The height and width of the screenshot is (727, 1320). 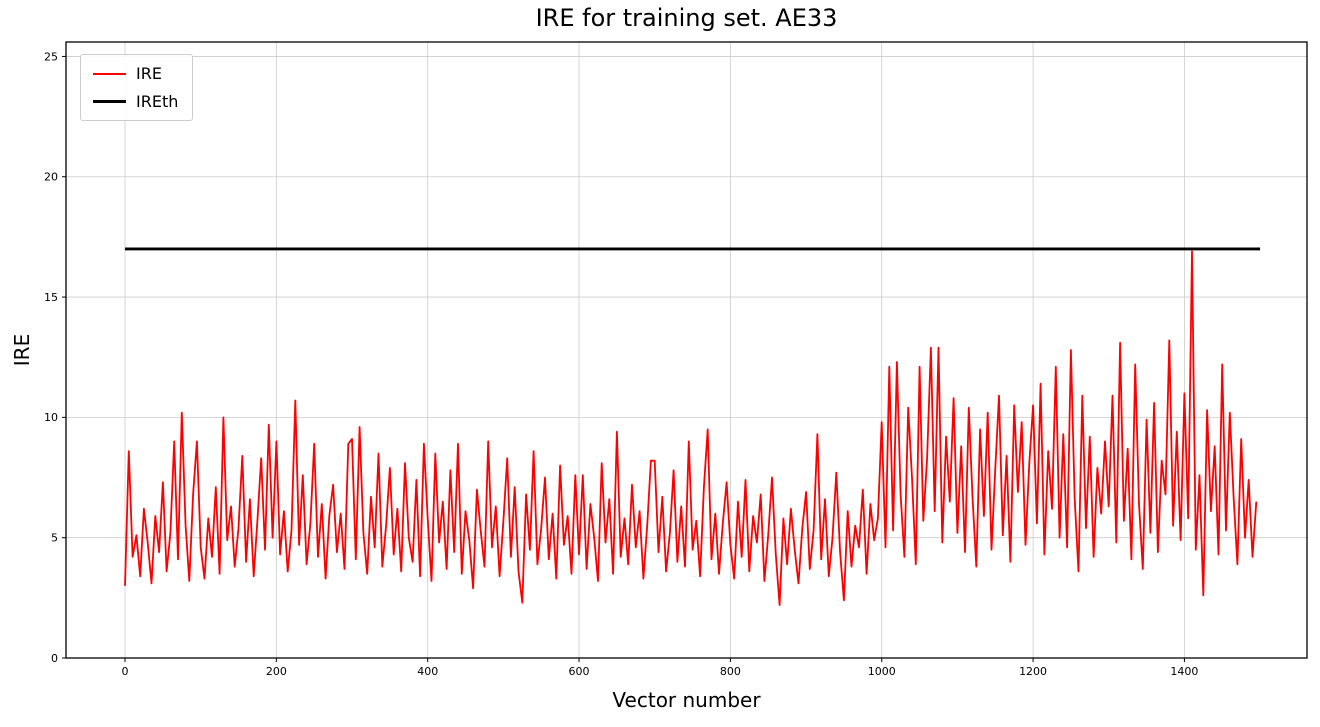 I want to click on y-tick-label: 15, so click(x=51, y=297).